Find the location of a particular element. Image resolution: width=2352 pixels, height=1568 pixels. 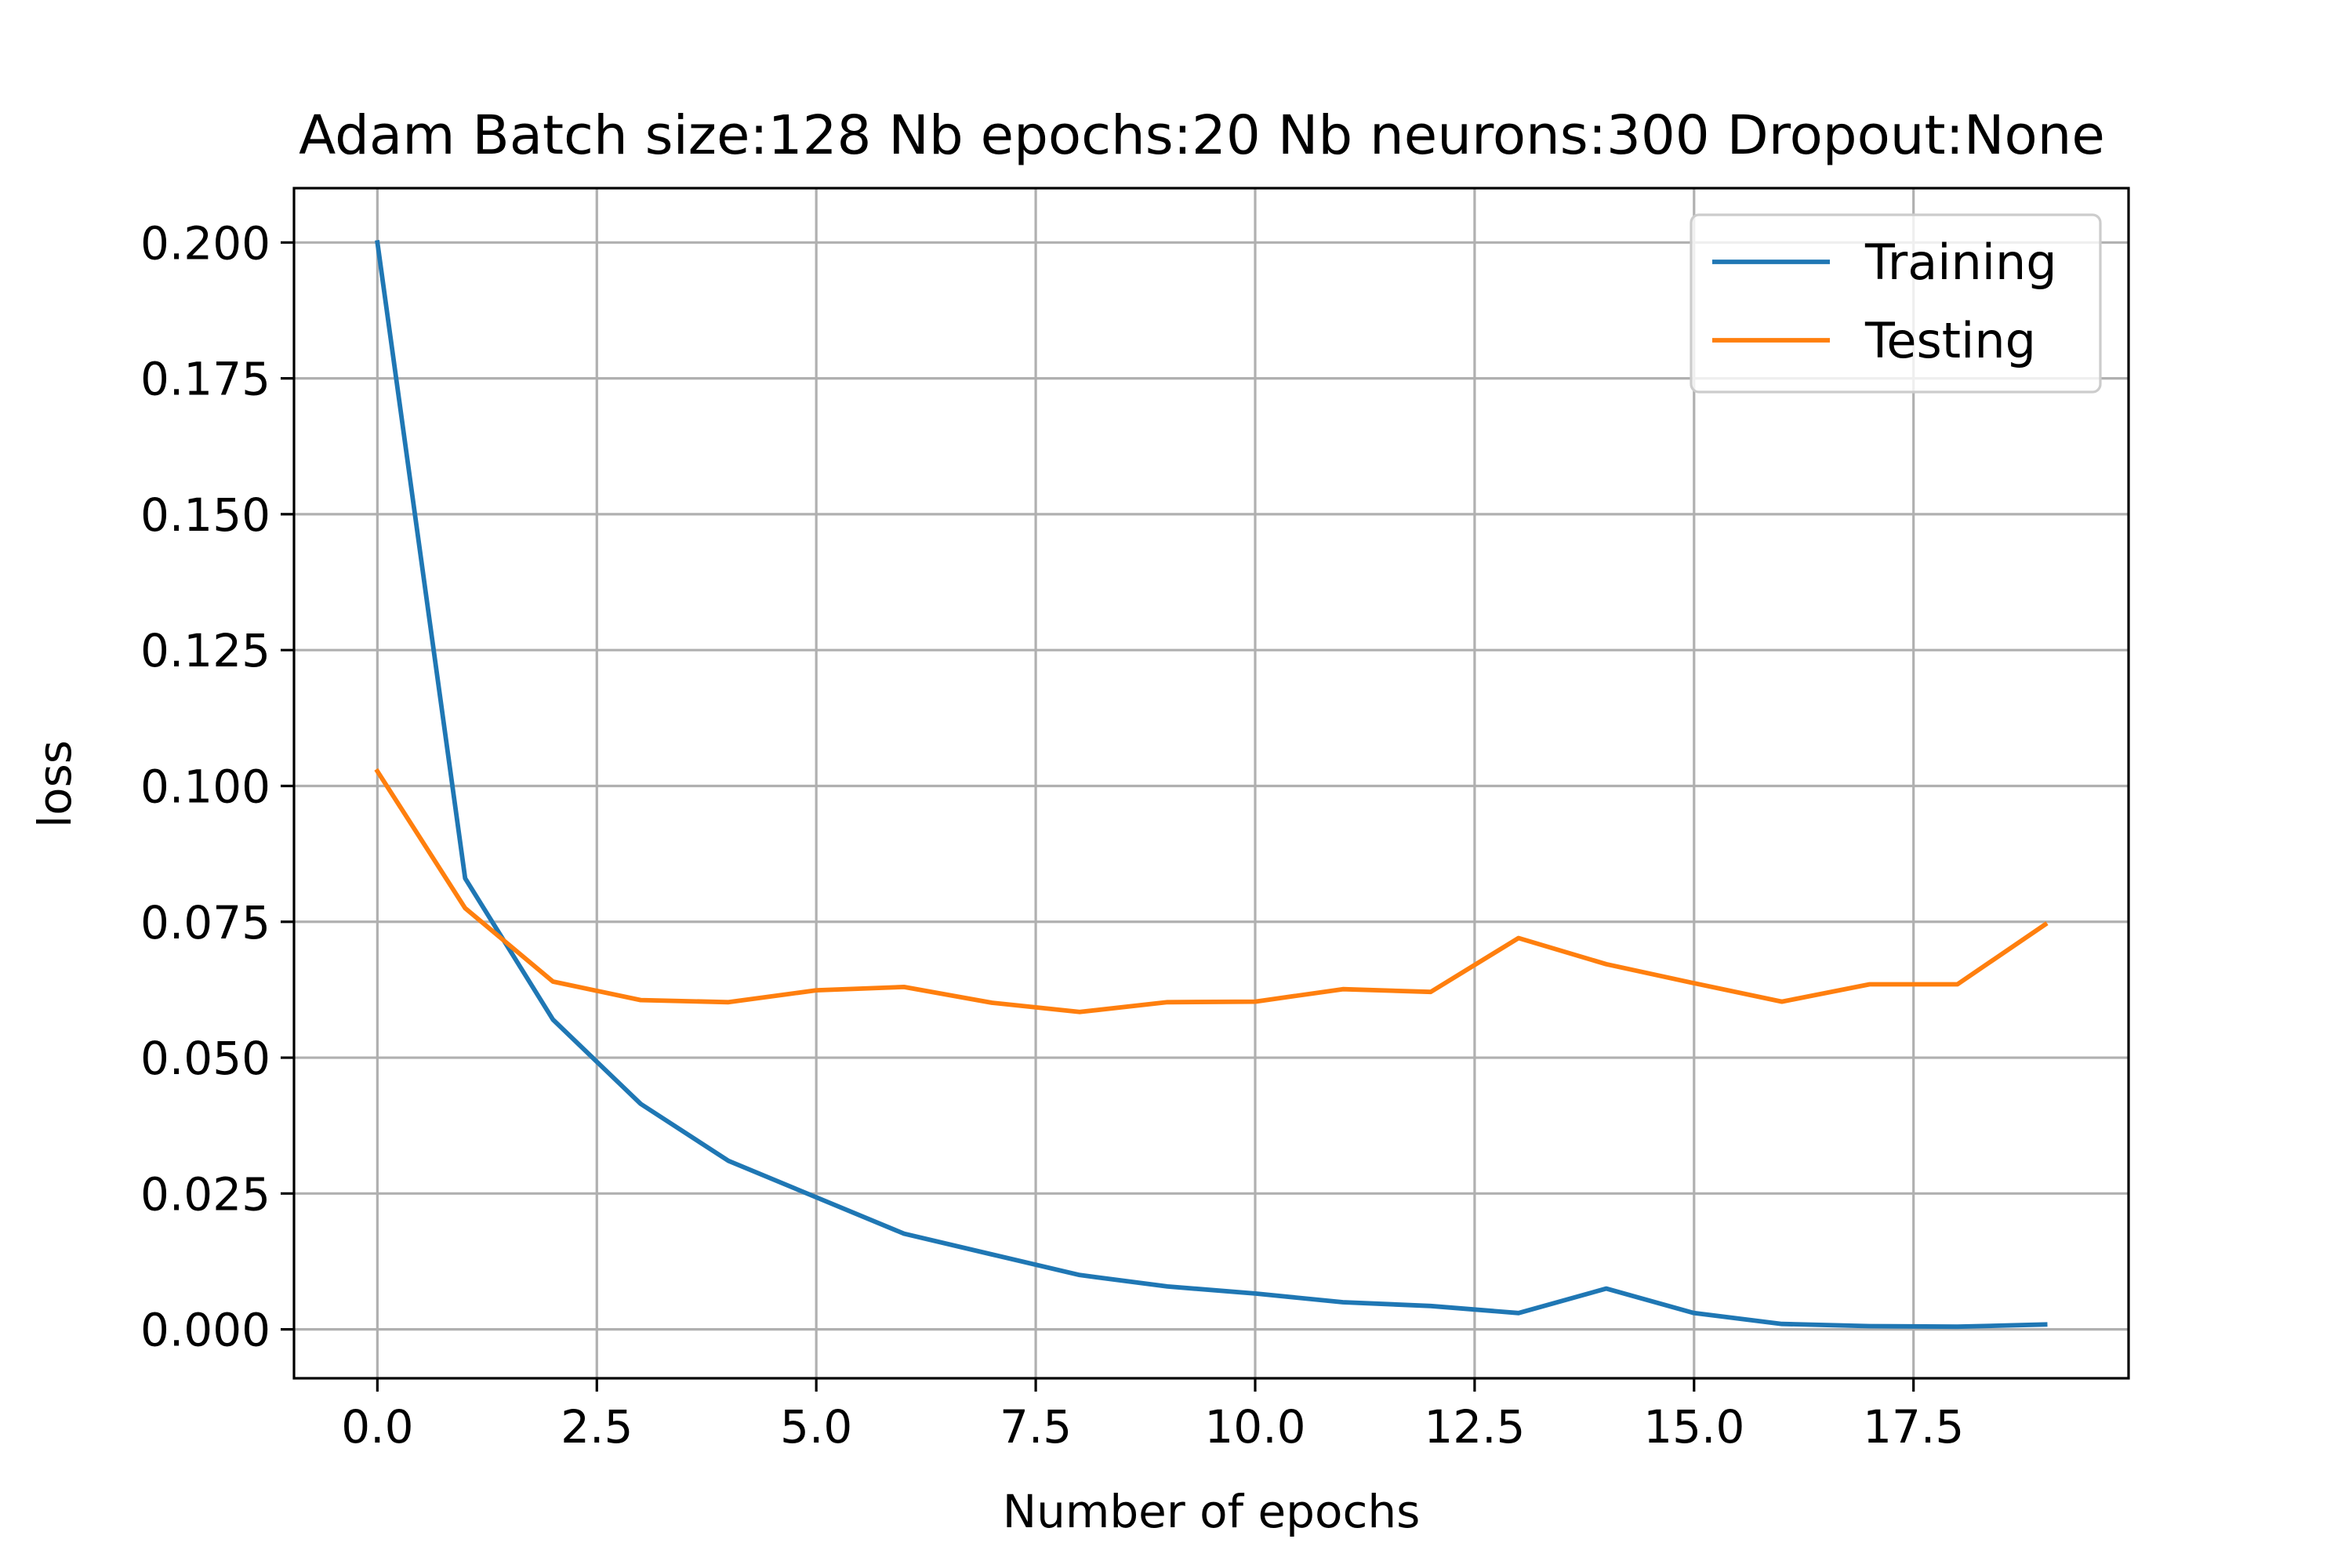

y-tick-label: 0.150 is located at coordinates (205, 515).